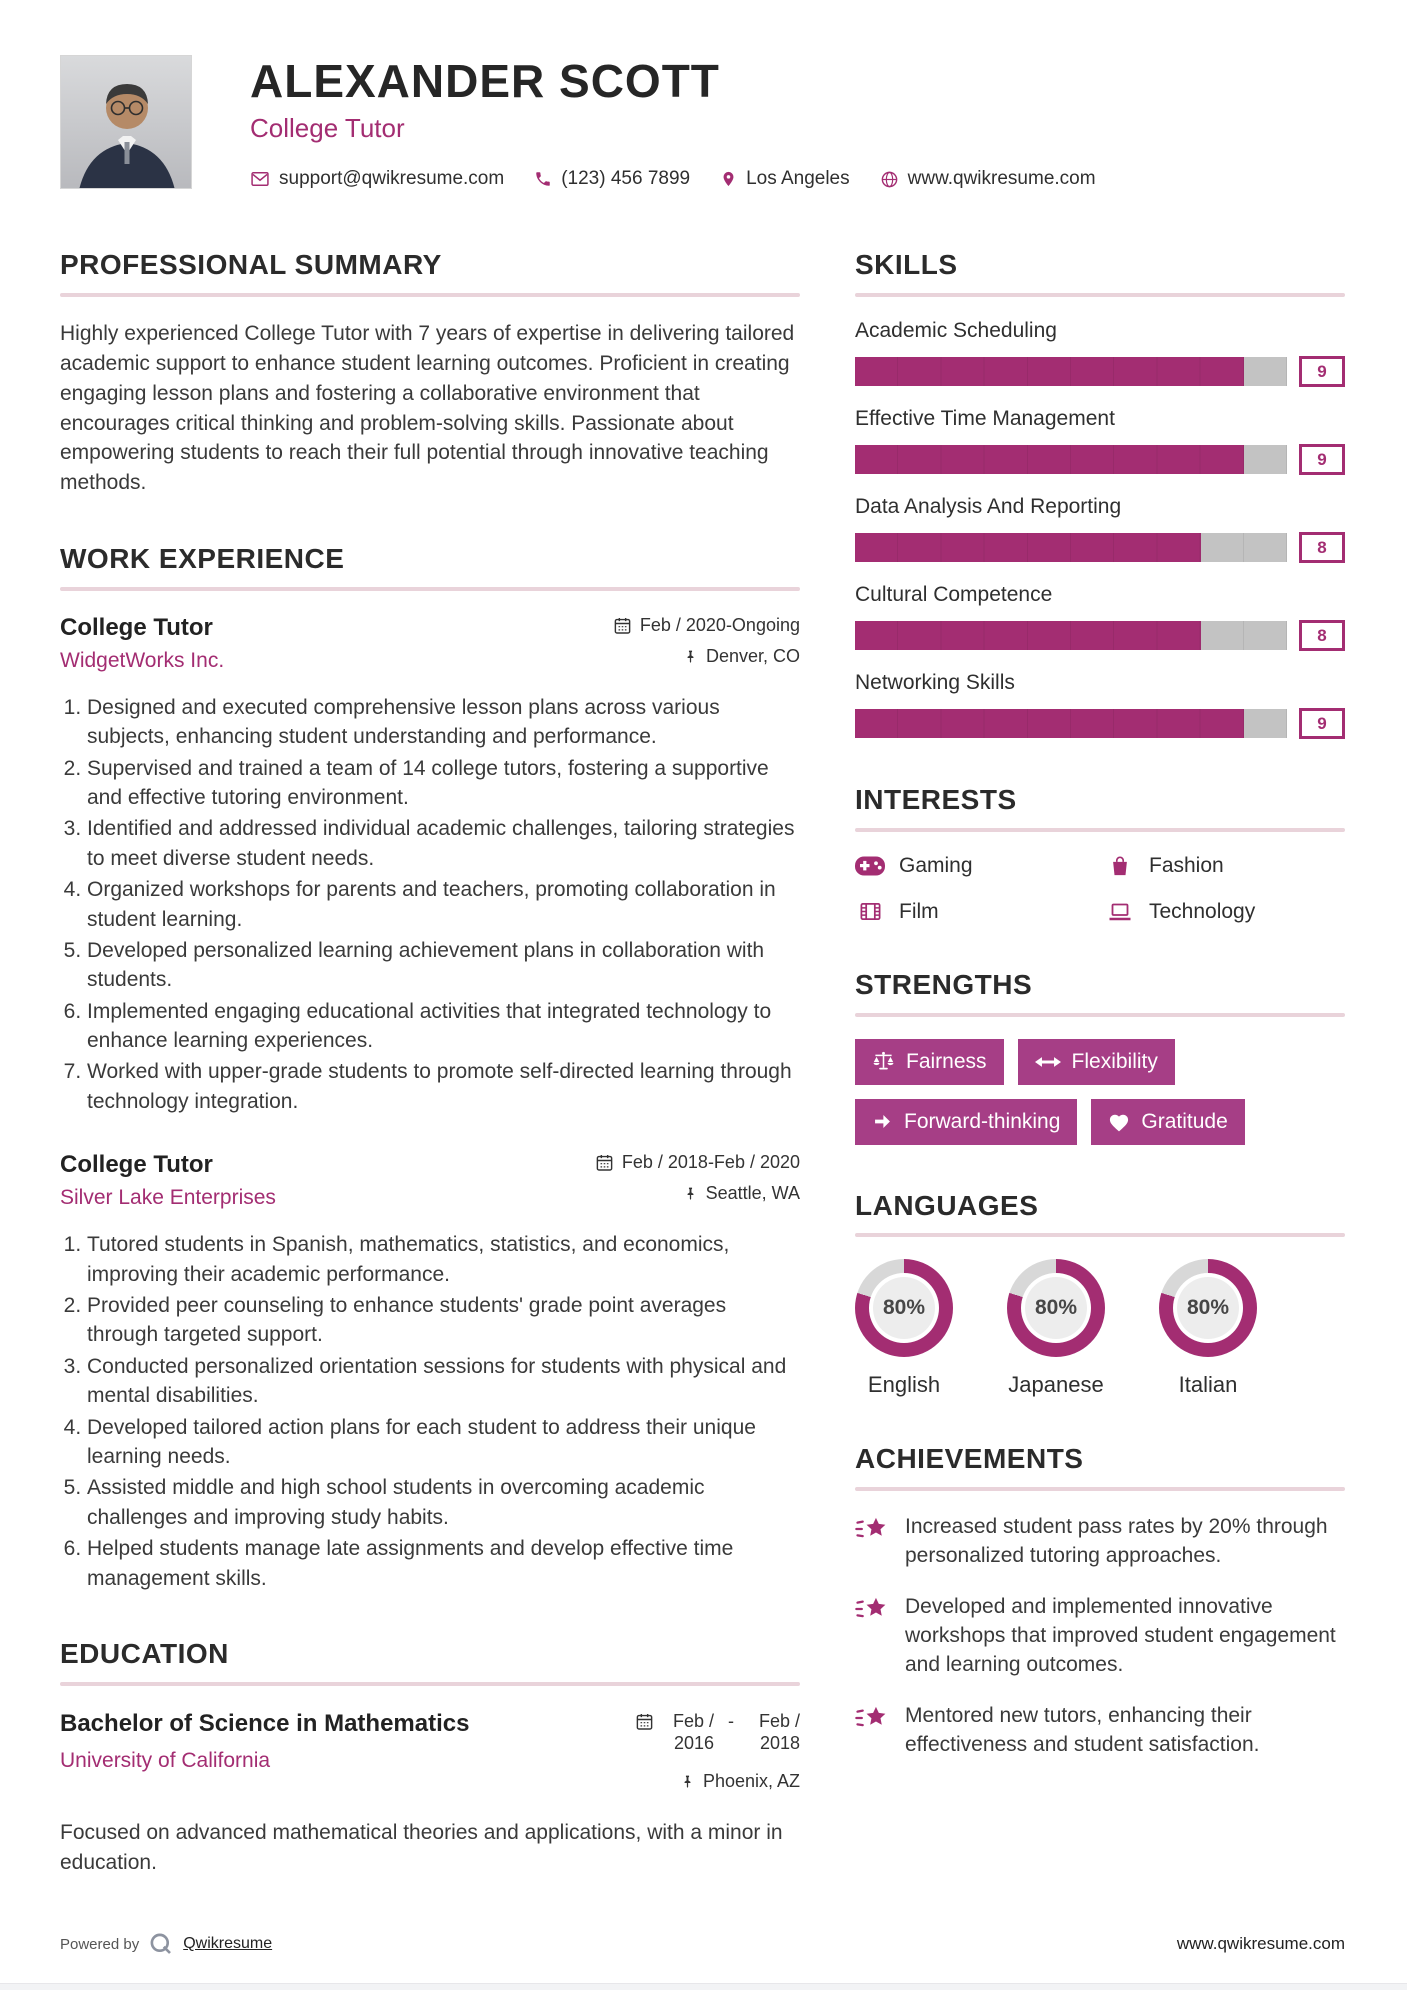 The width and height of the screenshot is (1407, 1990). What do you see at coordinates (969, 1459) in the screenshot?
I see `achievements-heading: ACHIEVEMENTS` at bounding box center [969, 1459].